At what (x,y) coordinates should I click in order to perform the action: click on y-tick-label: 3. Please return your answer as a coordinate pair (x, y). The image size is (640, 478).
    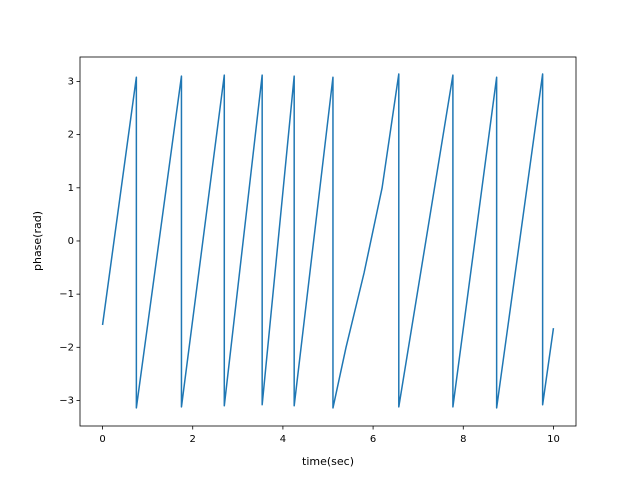
    Looking at the image, I should click on (71, 81).